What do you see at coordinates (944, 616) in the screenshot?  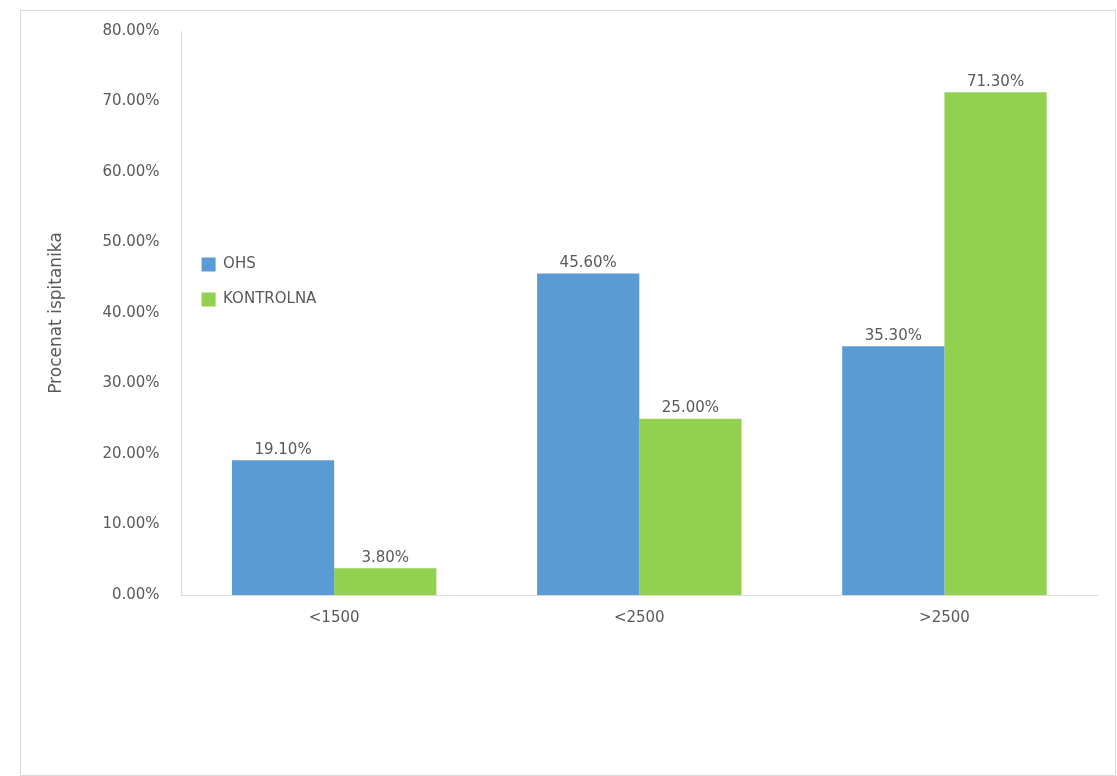 I see `x-tick-label: >2500` at bounding box center [944, 616].